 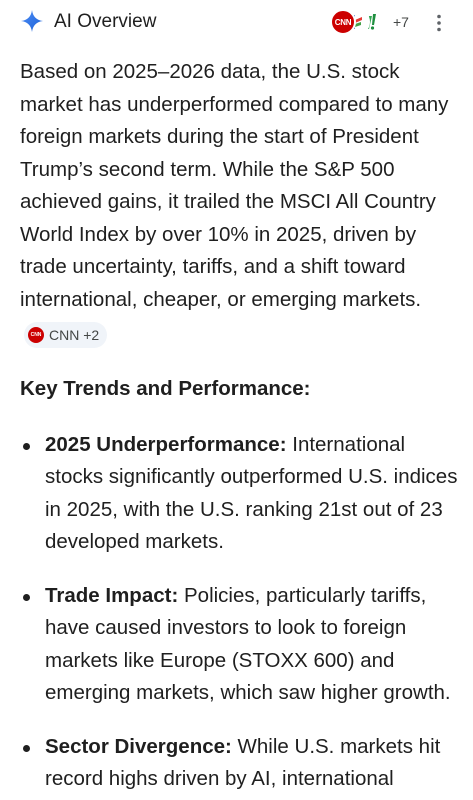 What do you see at coordinates (105, 21) in the screenshot?
I see `header-title: AI Overview` at bounding box center [105, 21].